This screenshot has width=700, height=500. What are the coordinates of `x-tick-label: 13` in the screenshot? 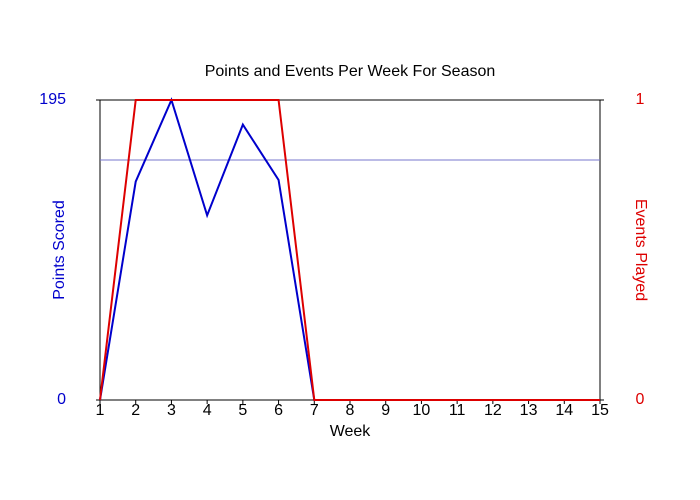 It's located at (529, 410).